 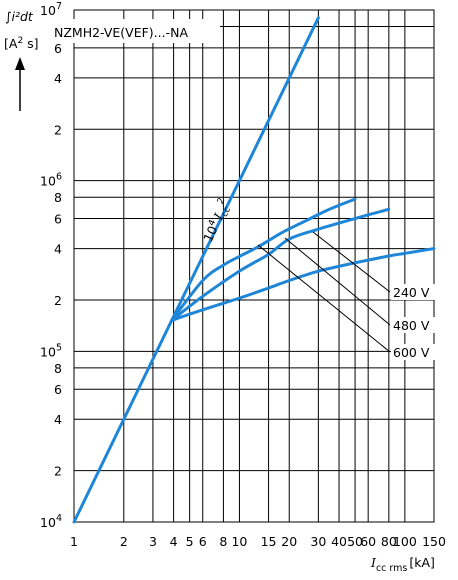 What do you see at coordinates (223, 541) in the screenshot?
I see `x-tick-label: 8` at bounding box center [223, 541].